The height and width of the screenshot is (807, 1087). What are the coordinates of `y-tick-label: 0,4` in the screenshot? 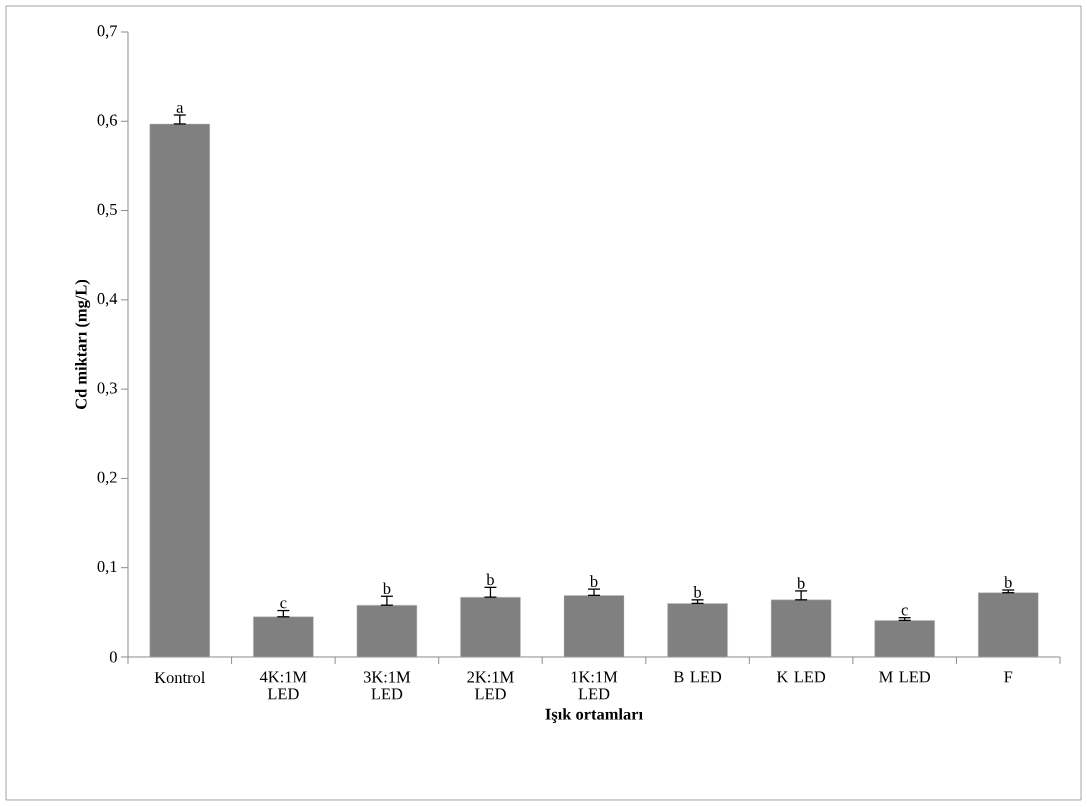 It's located at (107, 300).